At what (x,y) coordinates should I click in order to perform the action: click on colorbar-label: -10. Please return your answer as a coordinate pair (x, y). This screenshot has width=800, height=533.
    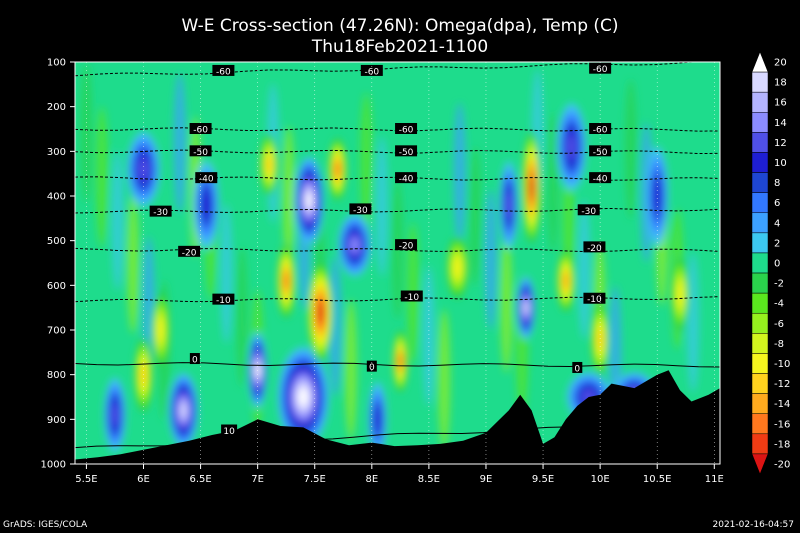
    Looking at the image, I should click on (782, 364).